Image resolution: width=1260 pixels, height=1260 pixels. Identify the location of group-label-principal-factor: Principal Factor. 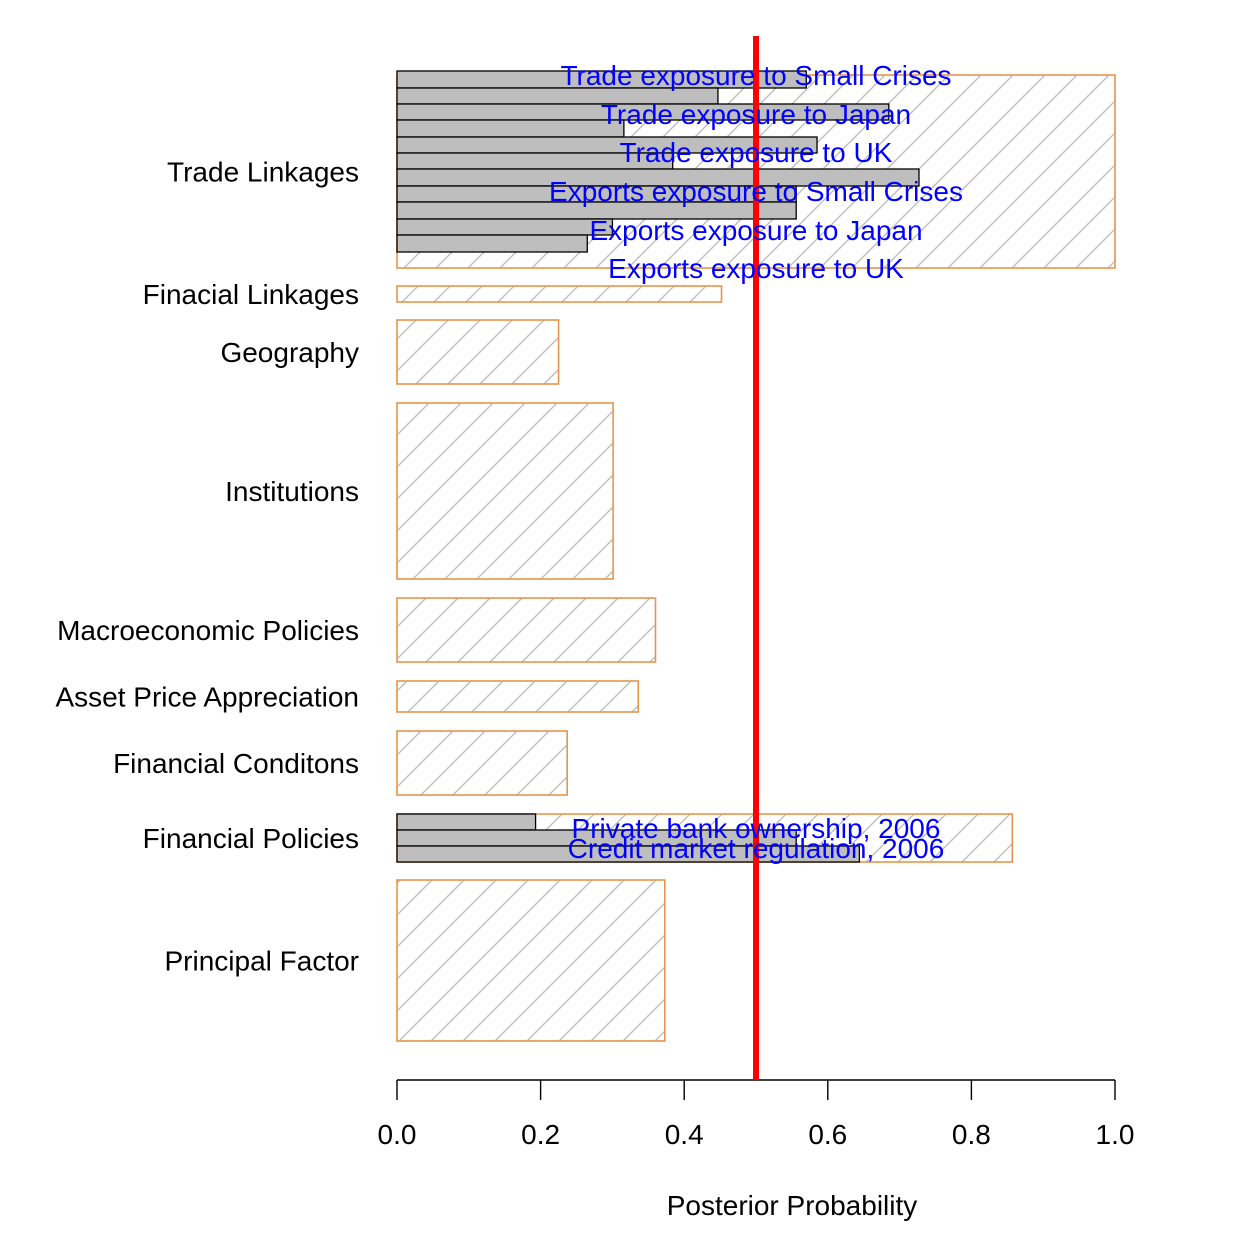
(261, 961).